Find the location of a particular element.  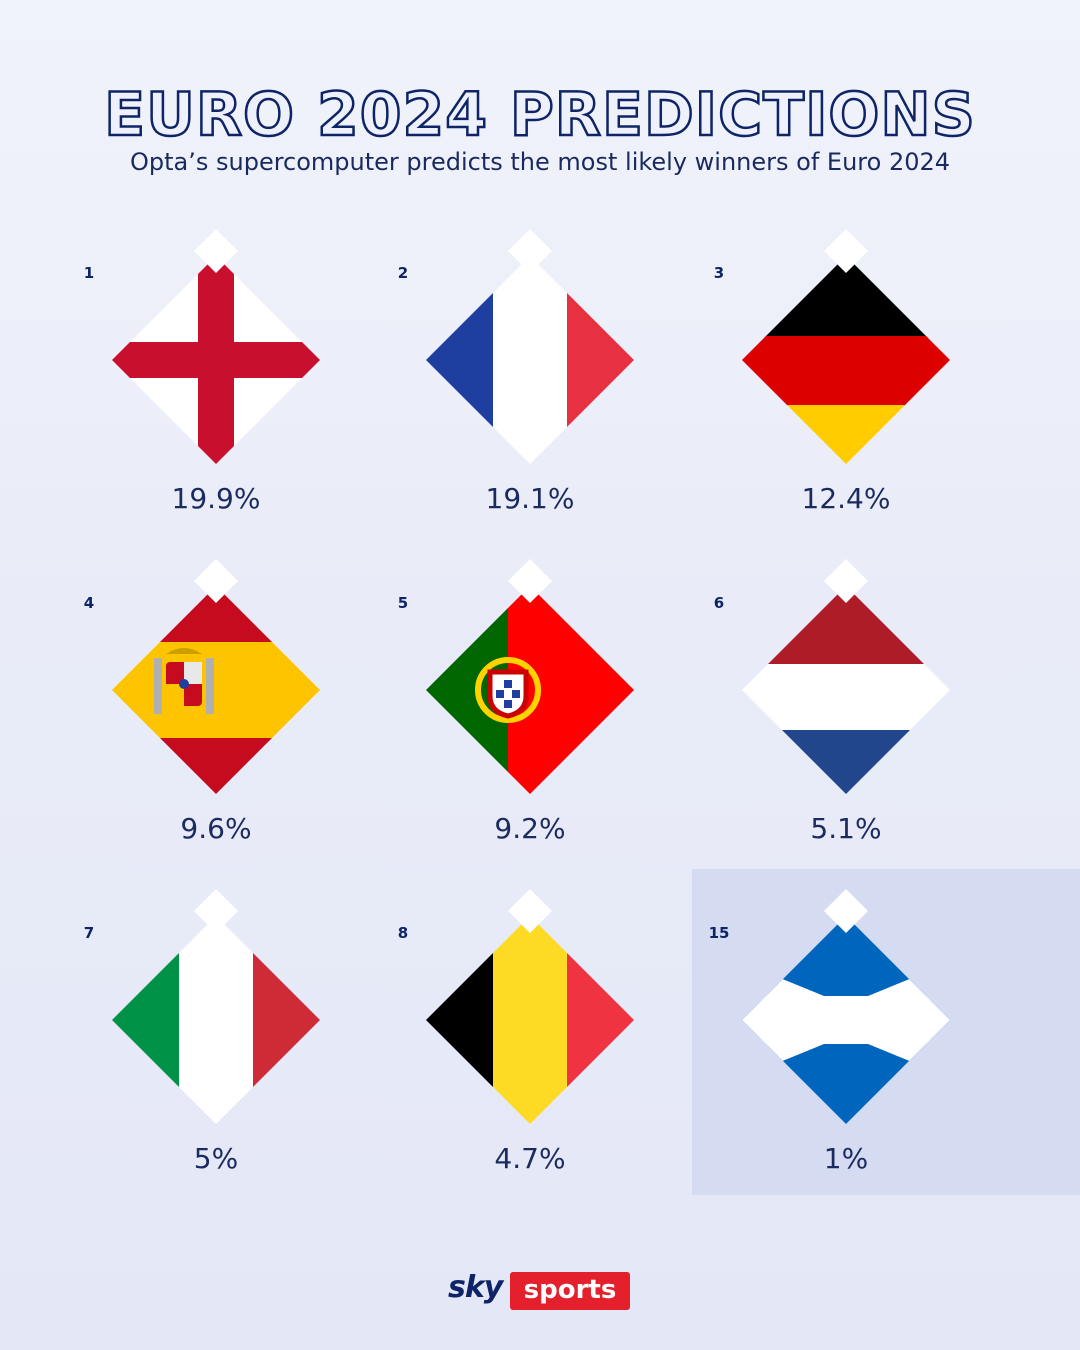

france-flag-icon is located at coordinates (530, 360).